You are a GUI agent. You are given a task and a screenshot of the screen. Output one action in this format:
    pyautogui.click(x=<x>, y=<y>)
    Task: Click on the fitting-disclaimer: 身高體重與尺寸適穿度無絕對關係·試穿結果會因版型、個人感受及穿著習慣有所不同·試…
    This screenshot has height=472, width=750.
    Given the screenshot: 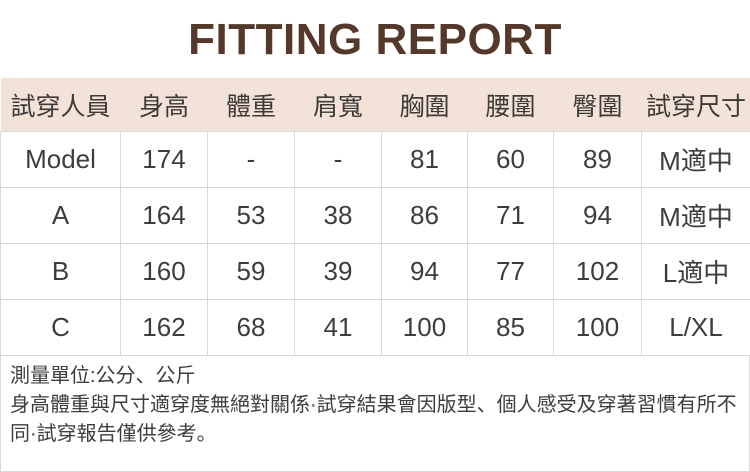 What is the action you would take?
    pyautogui.click(x=373, y=419)
    